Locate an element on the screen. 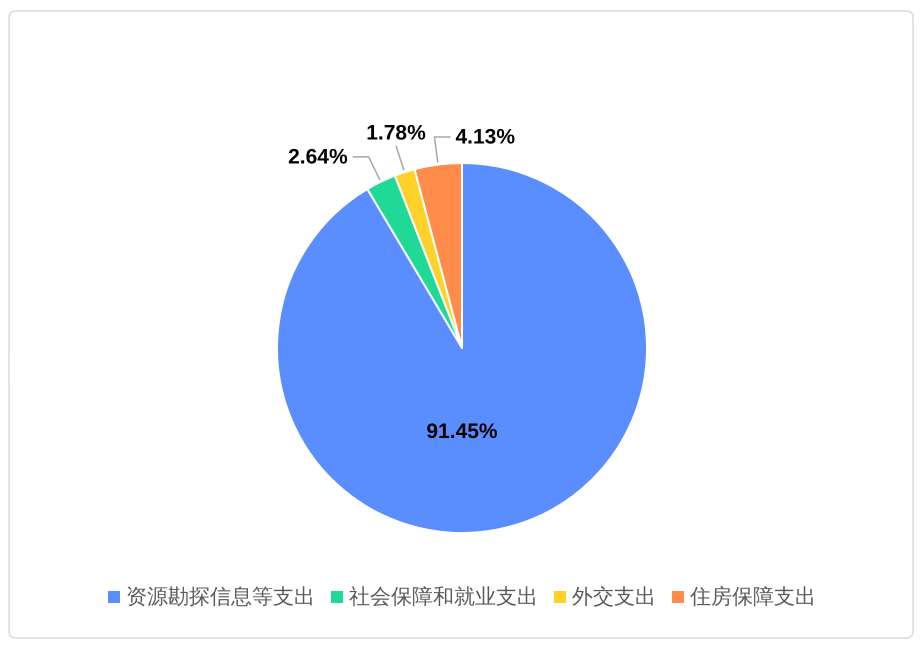 The image size is (924, 649). data-label: 4.13% is located at coordinates (485, 137).